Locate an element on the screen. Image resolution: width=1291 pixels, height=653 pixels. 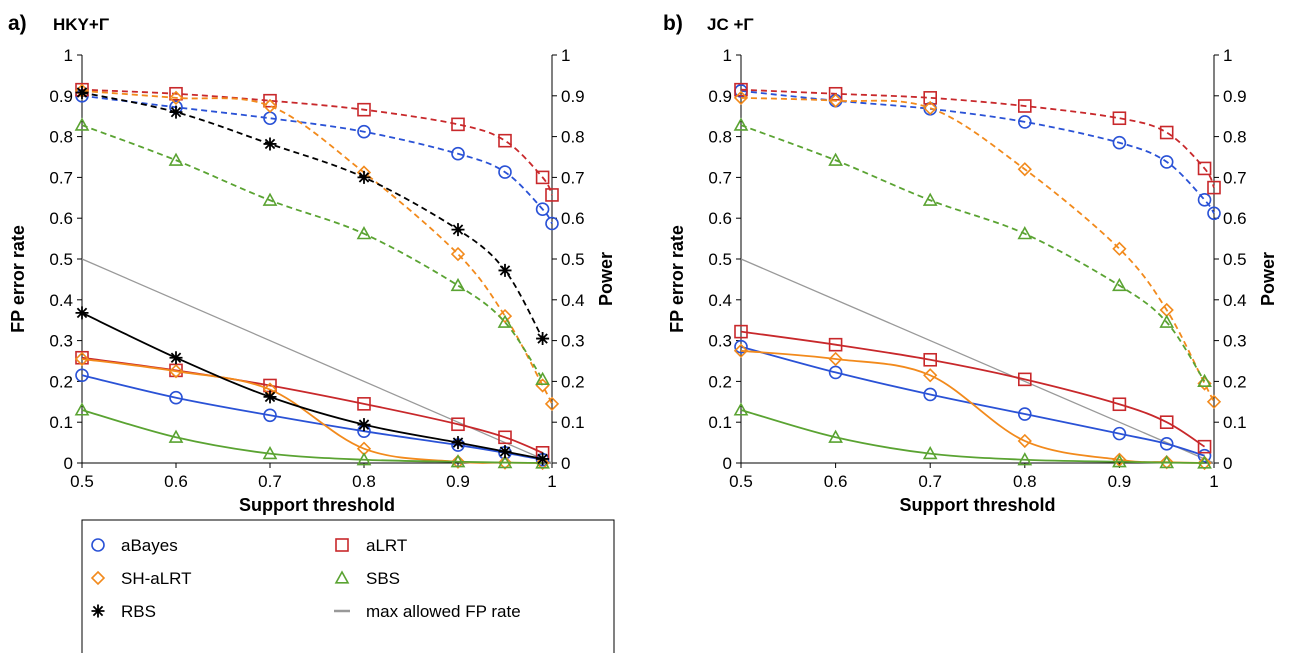
series-sh-alrt-fp is located at coordinates (972, 407).